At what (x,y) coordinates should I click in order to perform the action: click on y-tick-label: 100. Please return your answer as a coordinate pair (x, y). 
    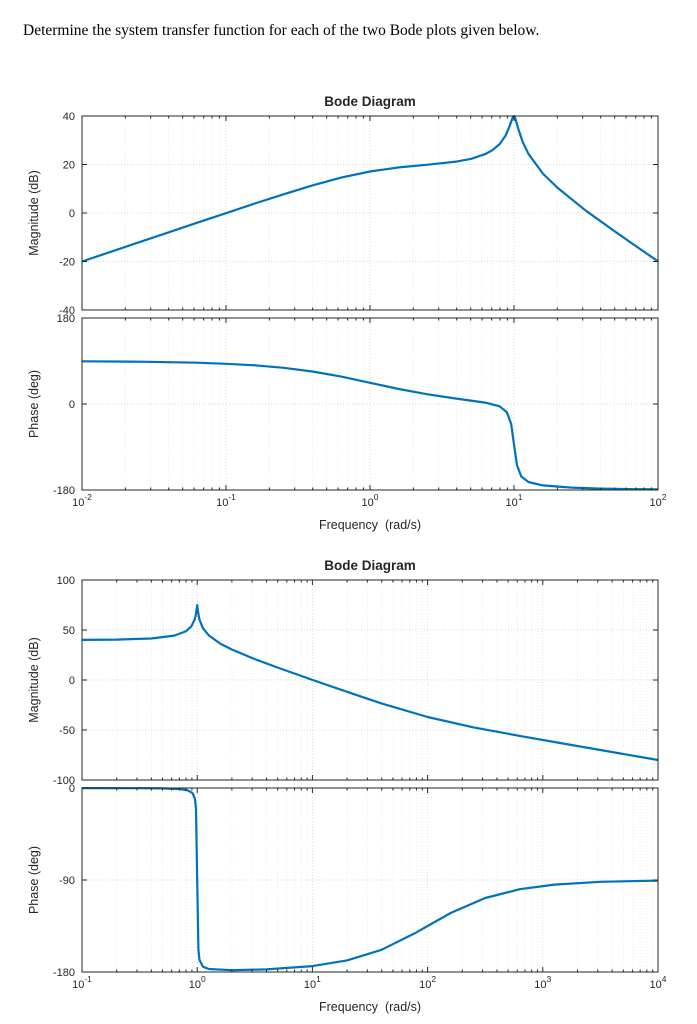
    Looking at the image, I should click on (66, 581).